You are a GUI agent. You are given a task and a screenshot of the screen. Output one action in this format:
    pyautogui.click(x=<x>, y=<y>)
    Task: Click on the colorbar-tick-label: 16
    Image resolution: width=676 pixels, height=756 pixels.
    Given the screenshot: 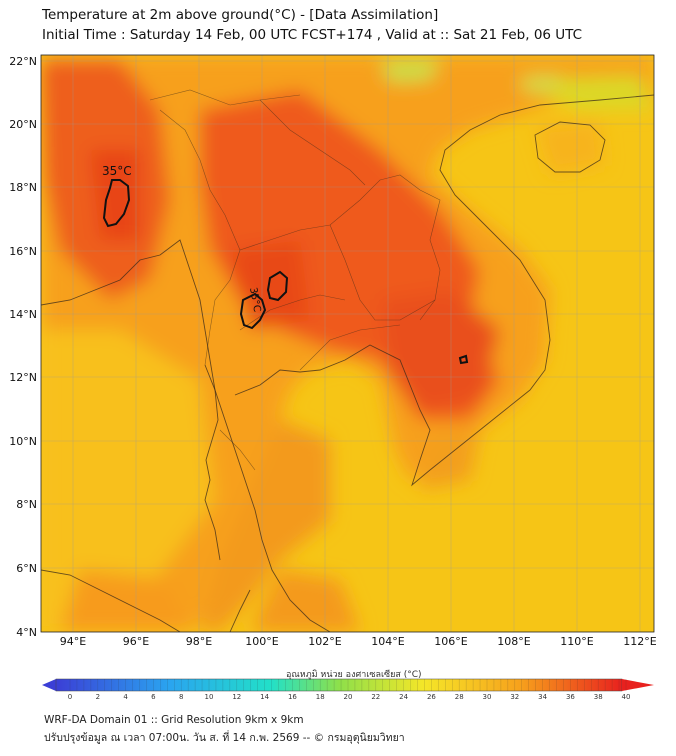 What is the action you would take?
    pyautogui.click(x=292, y=697)
    